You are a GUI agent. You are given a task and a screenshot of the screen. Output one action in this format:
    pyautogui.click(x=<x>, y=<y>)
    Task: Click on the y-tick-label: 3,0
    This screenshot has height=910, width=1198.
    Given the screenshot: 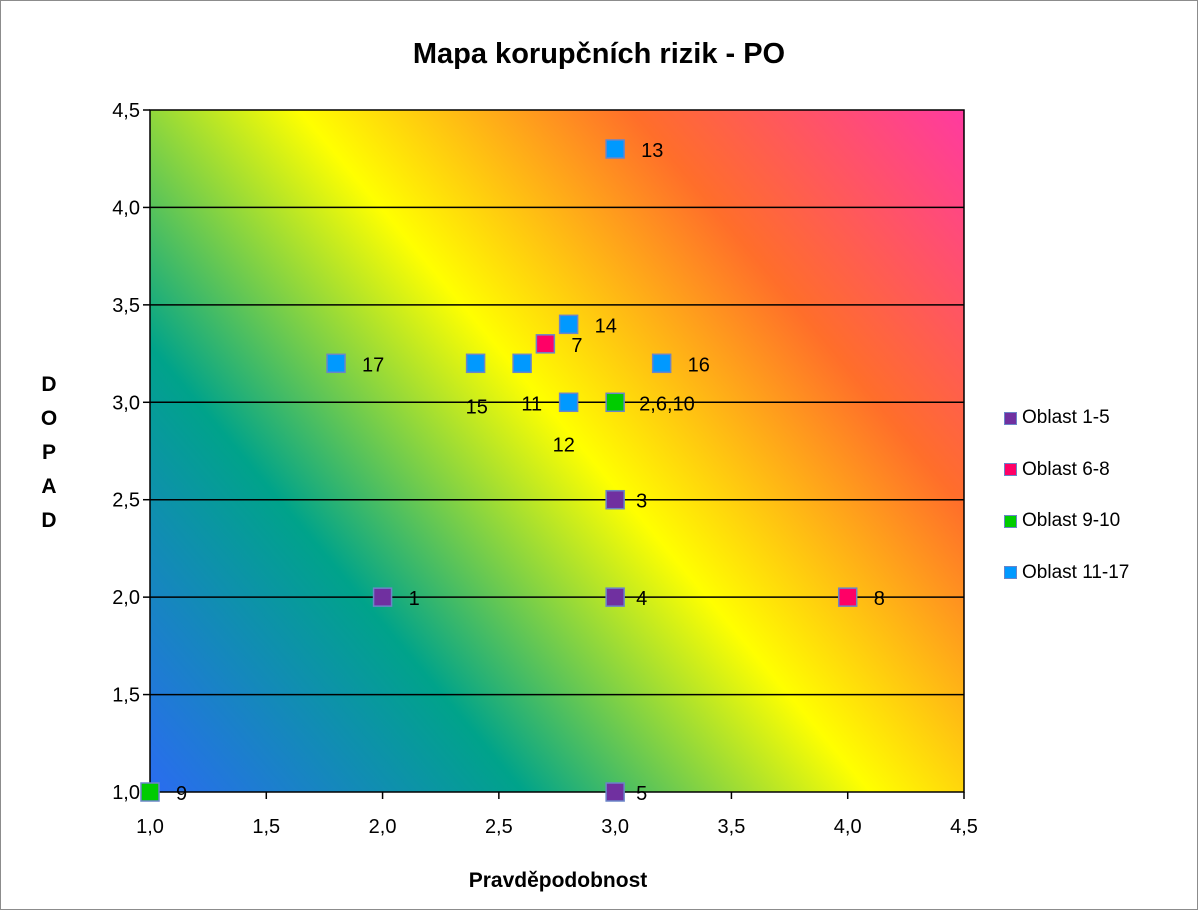 What is the action you would take?
    pyautogui.click(x=126, y=403)
    